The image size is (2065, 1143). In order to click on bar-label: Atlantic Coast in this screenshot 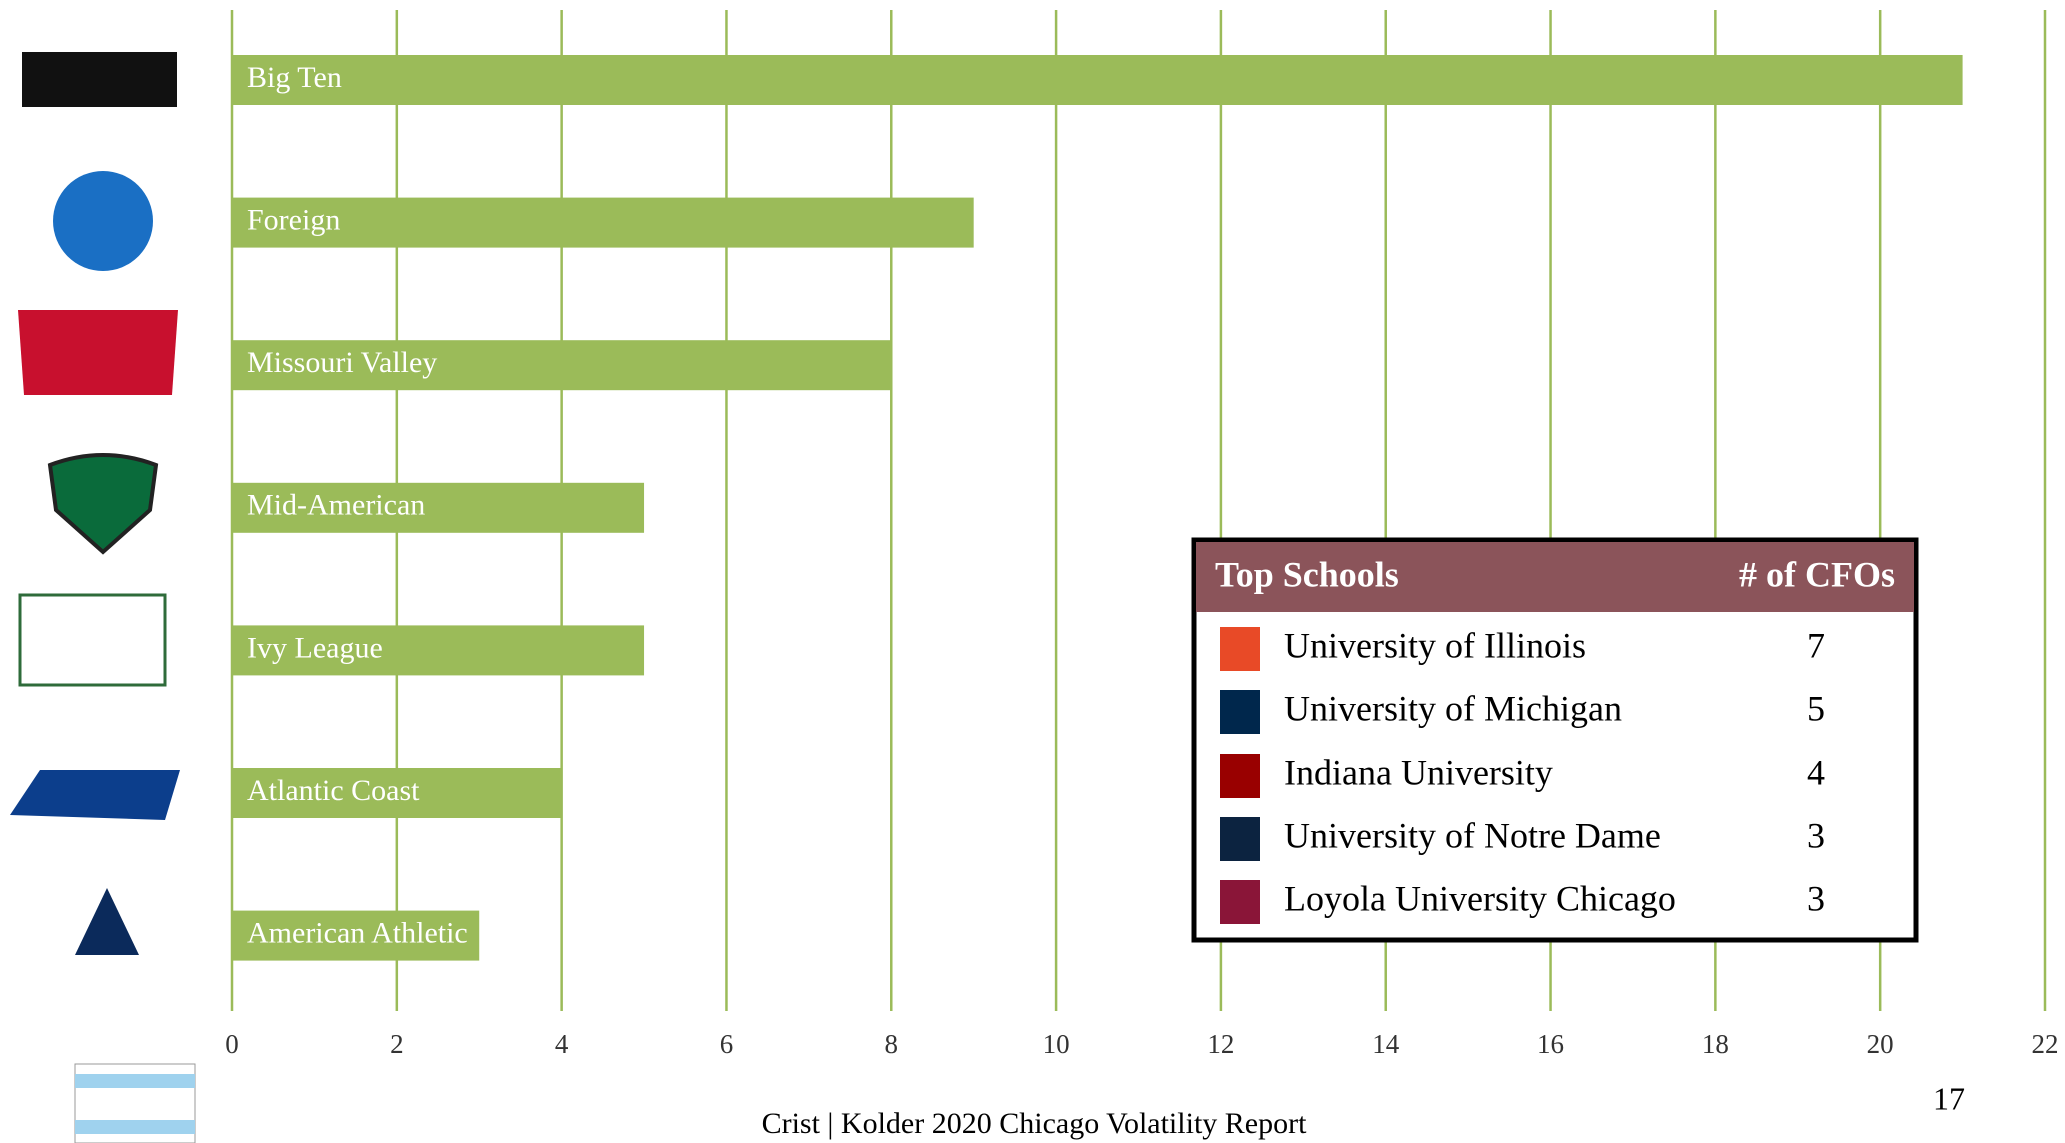, I will do `click(333, 790)`.